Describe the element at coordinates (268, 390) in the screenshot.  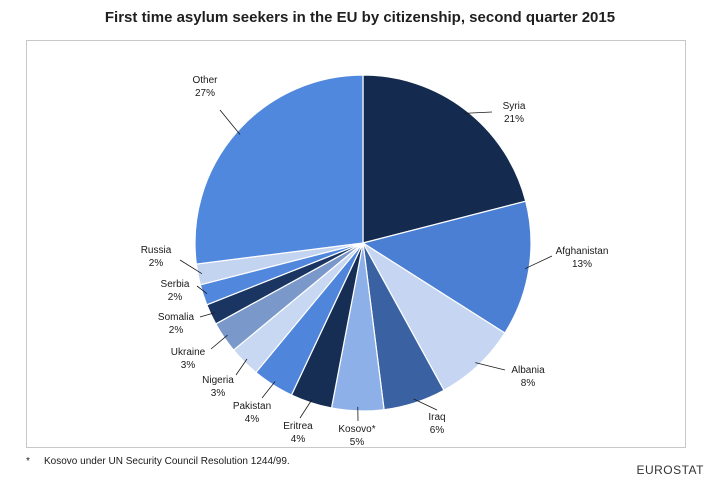
I see `leader-line-pakistan` at that location.